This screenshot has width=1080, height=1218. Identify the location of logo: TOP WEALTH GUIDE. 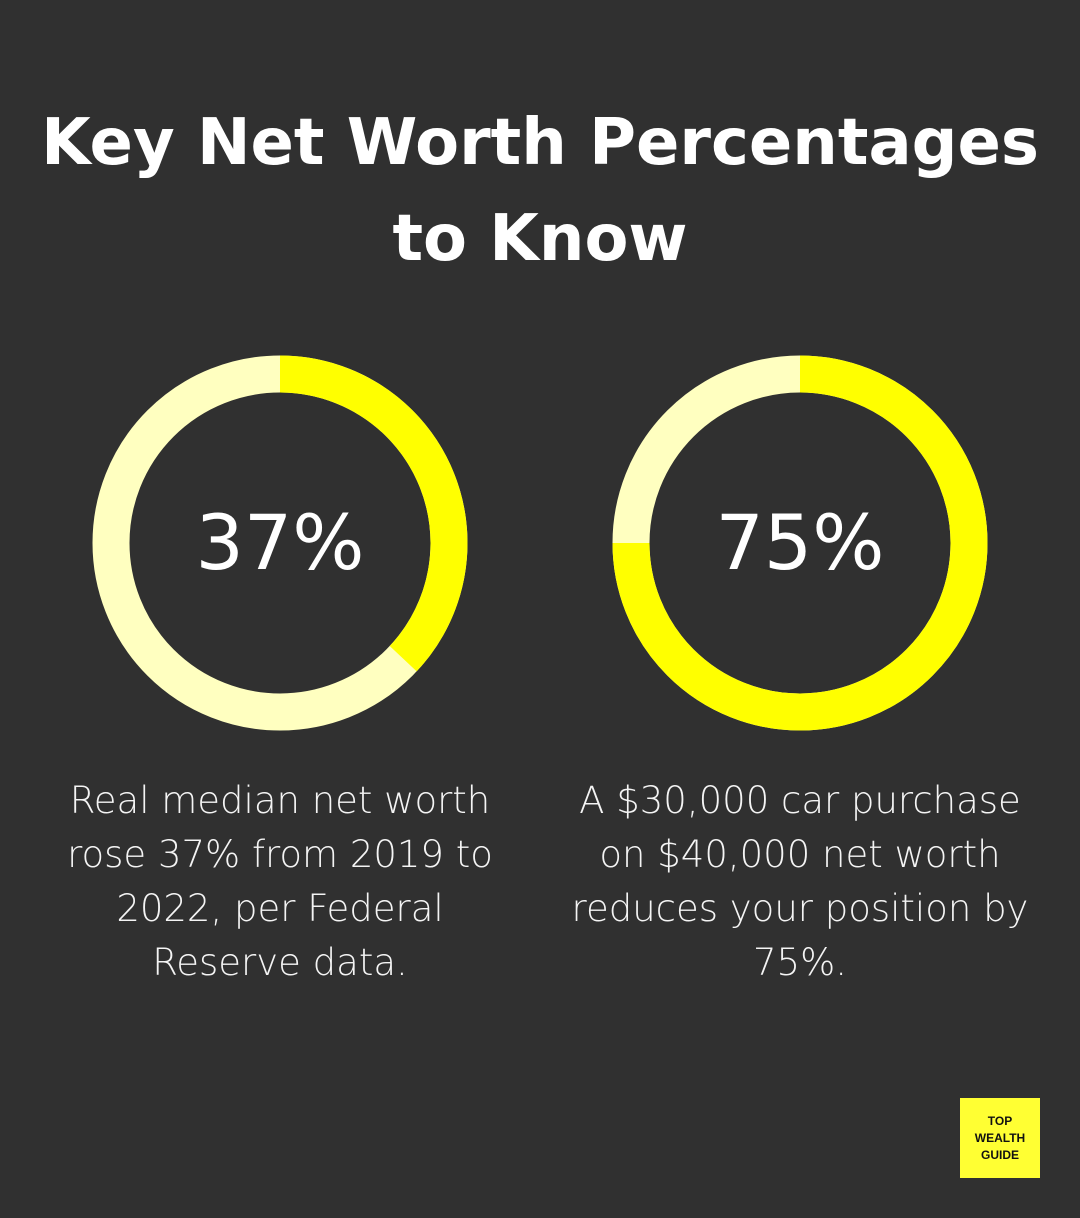
(1000, 1138).